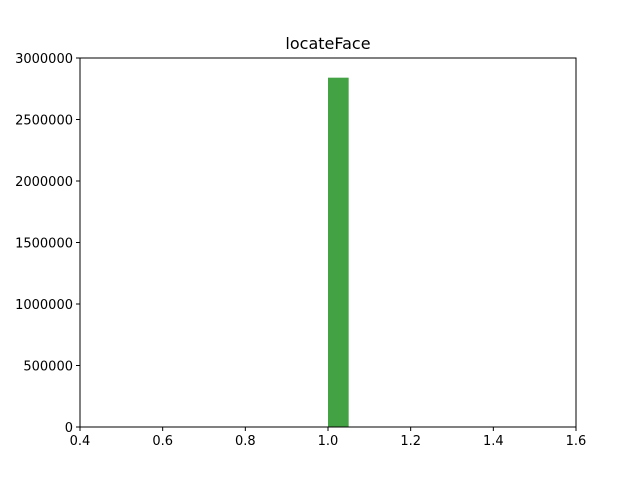 The height and width of the screenshot is (480, 640). I want to click on x-tick-label: 1.6, so click(576, 441).